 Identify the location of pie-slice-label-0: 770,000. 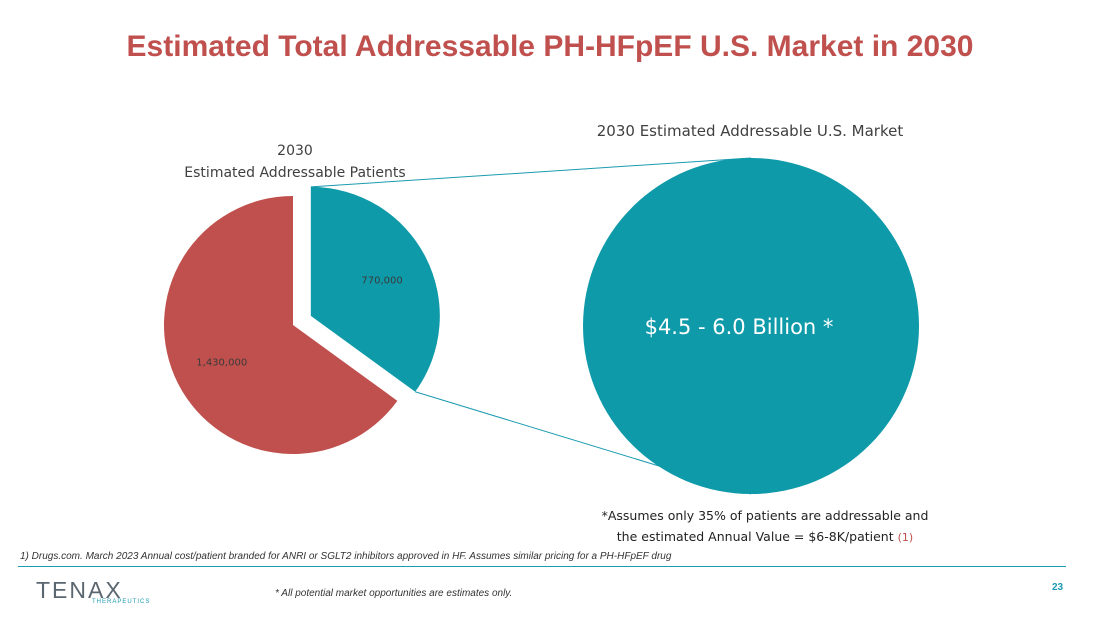
(381, 281).